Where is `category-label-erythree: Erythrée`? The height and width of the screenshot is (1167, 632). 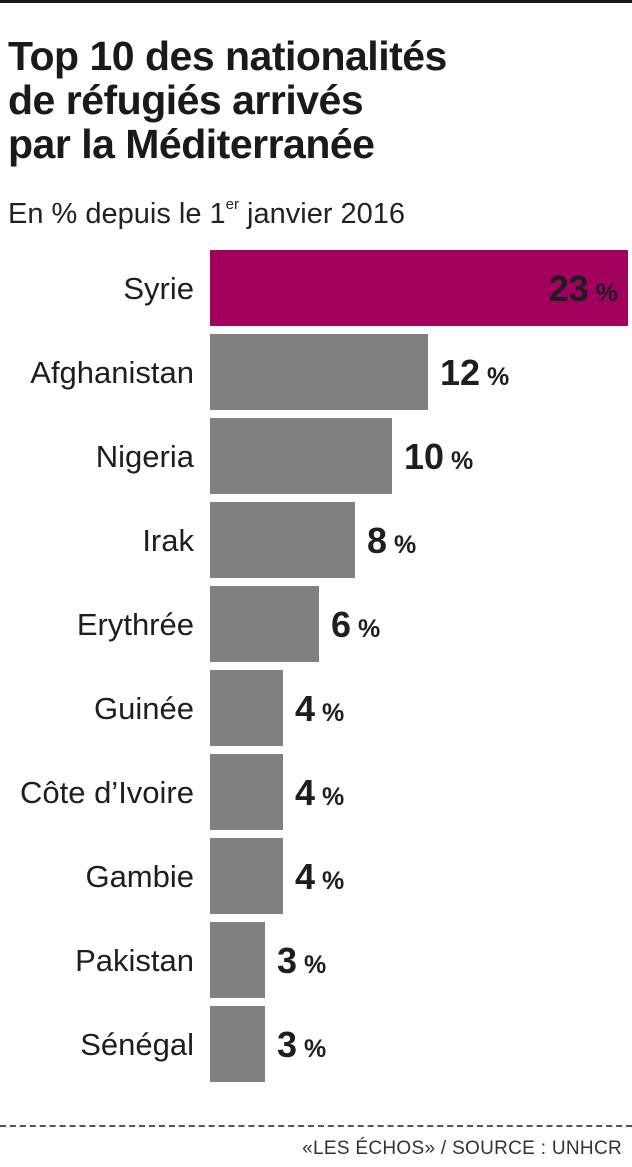 category-label-erythree: Erythrée is located at coordinates (135, 624).